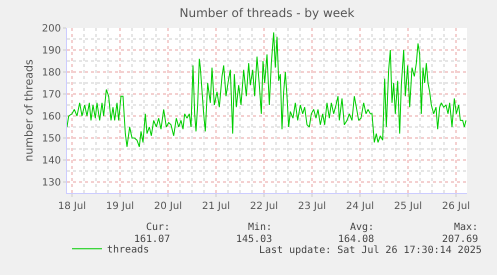 The width and height of the screenshot is (497, 275). Describe the element at coordinates (51, 29) in the screenshot. I see `y-tick-label: 200` at that location.